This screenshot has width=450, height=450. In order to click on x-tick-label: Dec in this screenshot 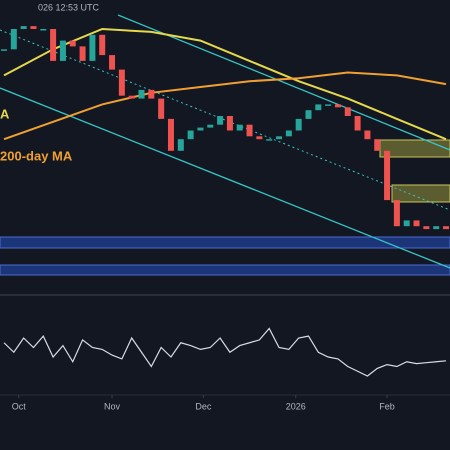, I will do `click(203, 406)`.